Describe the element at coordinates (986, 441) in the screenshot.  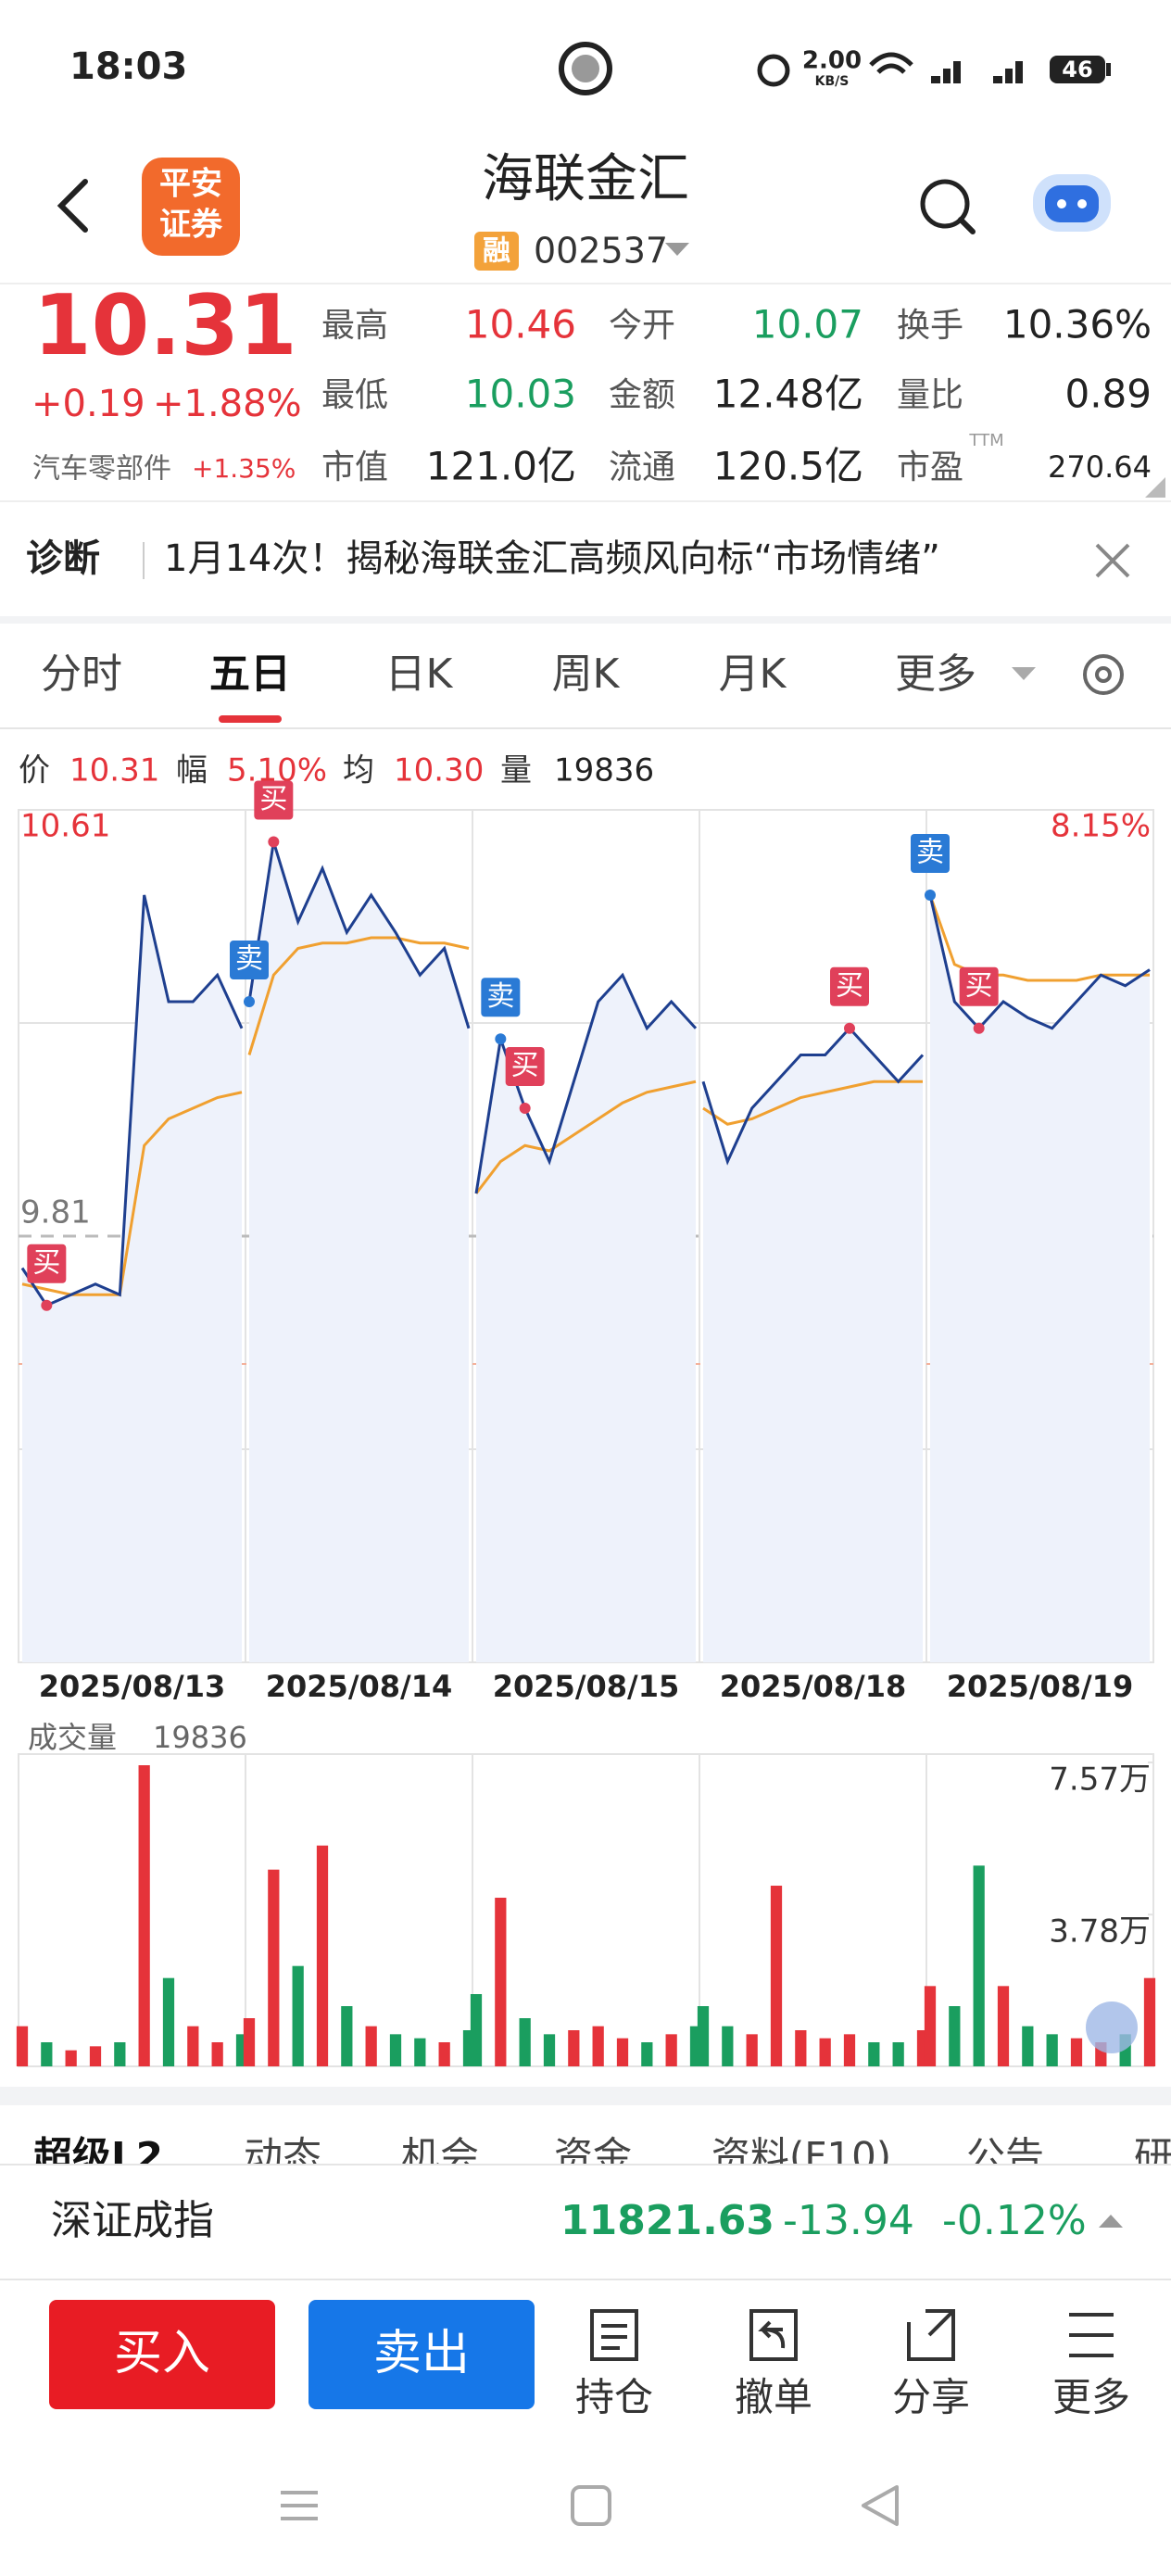
I see `pe-suffix: TTM` at that location.